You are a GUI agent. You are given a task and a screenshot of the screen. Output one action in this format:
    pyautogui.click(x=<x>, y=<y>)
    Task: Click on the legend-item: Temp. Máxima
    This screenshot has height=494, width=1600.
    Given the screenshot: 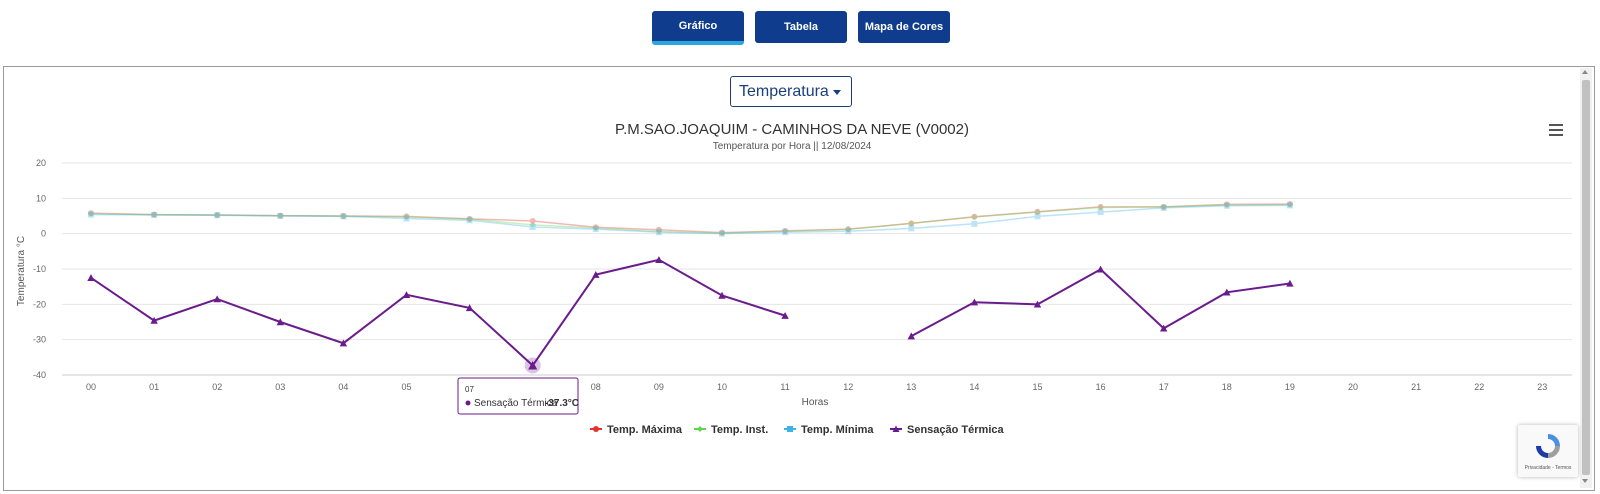 What is the action you would take?
    pyautogui.click(x=645, y=430)
    